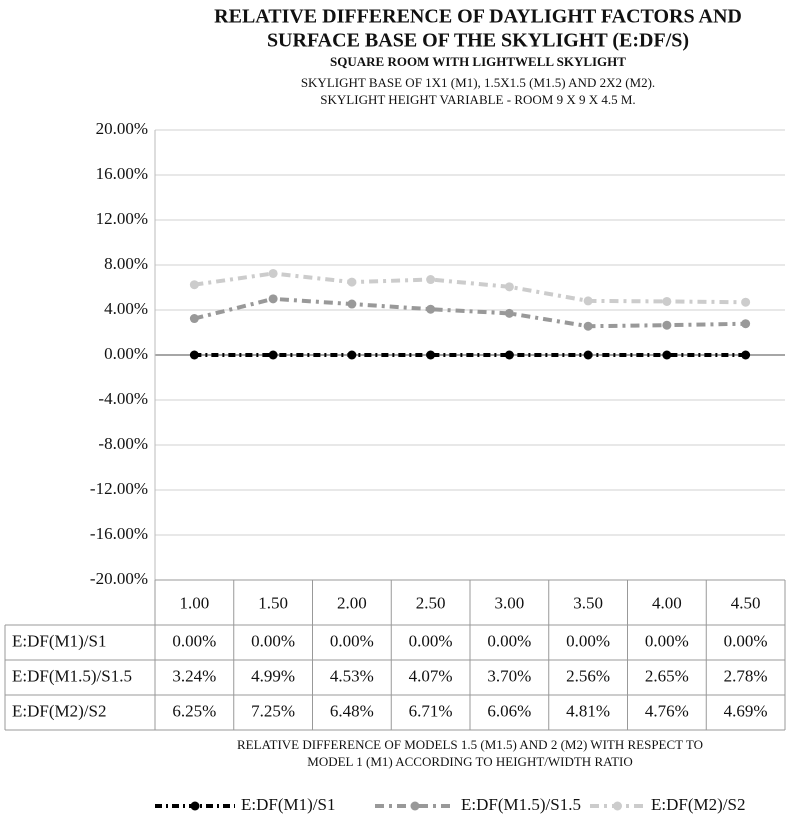 This screenshot has width=787, height=825. I want to click on y-tick-label: -8.00%, so click(123, 443).